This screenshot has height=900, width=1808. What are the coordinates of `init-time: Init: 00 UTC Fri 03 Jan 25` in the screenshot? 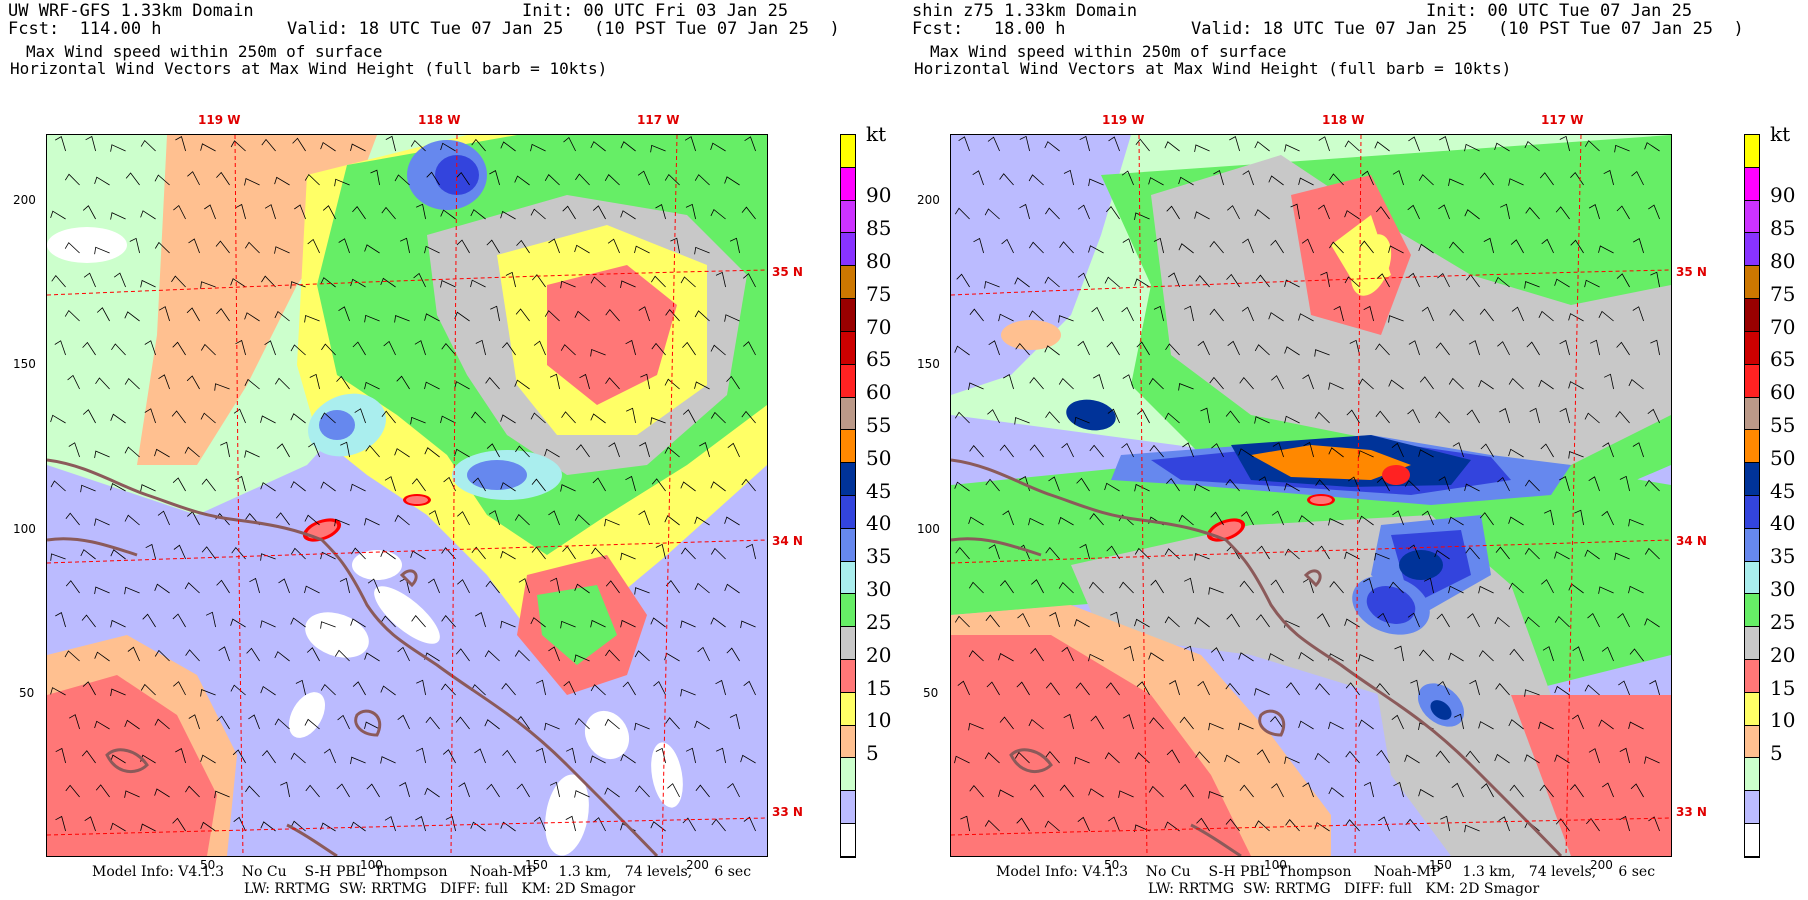 It's located at (655, 11).